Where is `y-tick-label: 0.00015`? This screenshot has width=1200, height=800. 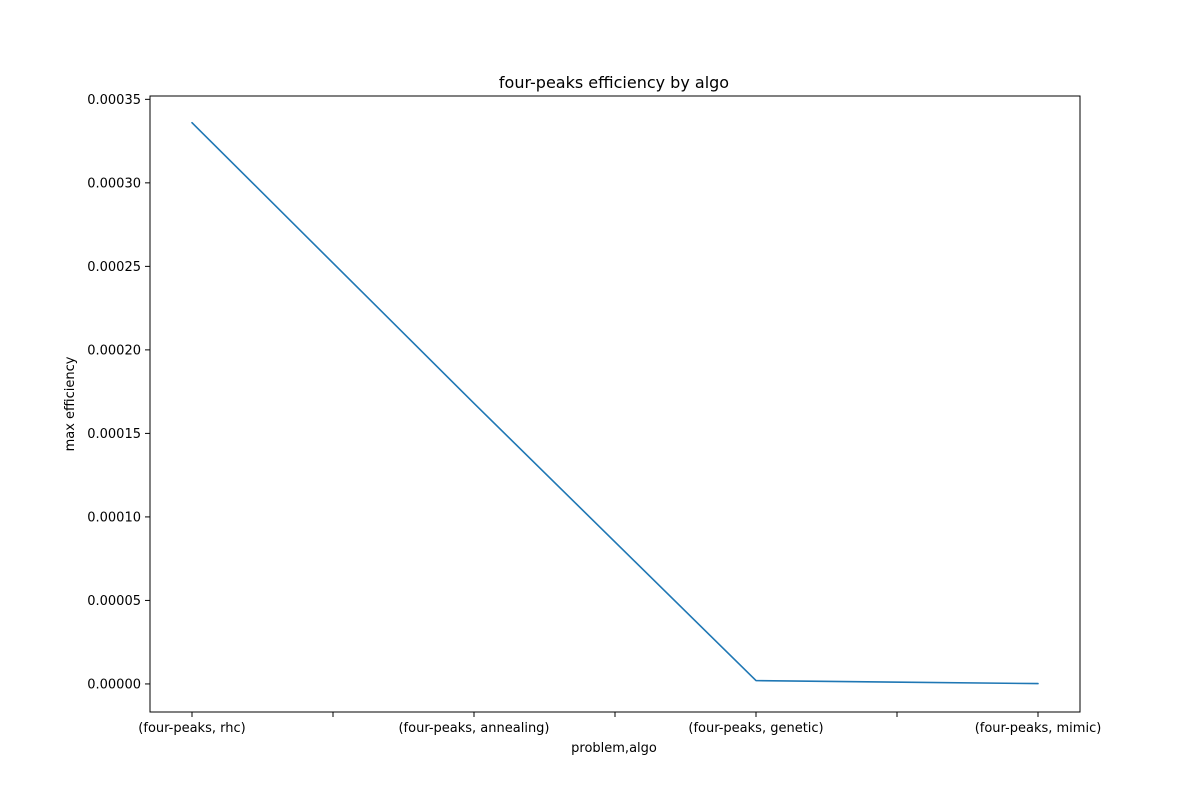 y-tick-label: 0.00015 is located at coordinates (114, 434).